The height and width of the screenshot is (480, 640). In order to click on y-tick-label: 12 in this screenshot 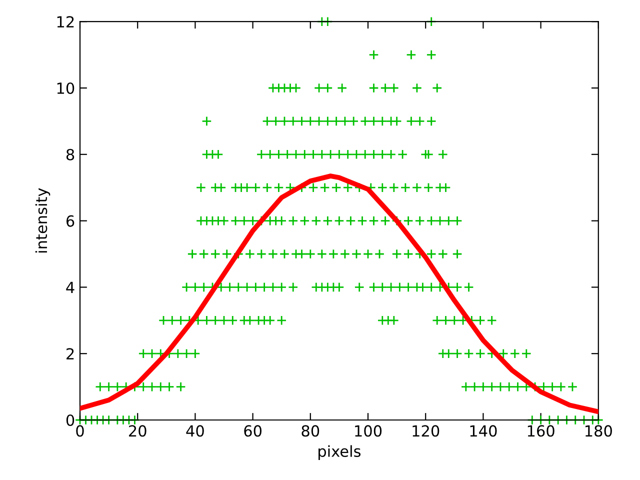, I will do `click(65, 22)`.